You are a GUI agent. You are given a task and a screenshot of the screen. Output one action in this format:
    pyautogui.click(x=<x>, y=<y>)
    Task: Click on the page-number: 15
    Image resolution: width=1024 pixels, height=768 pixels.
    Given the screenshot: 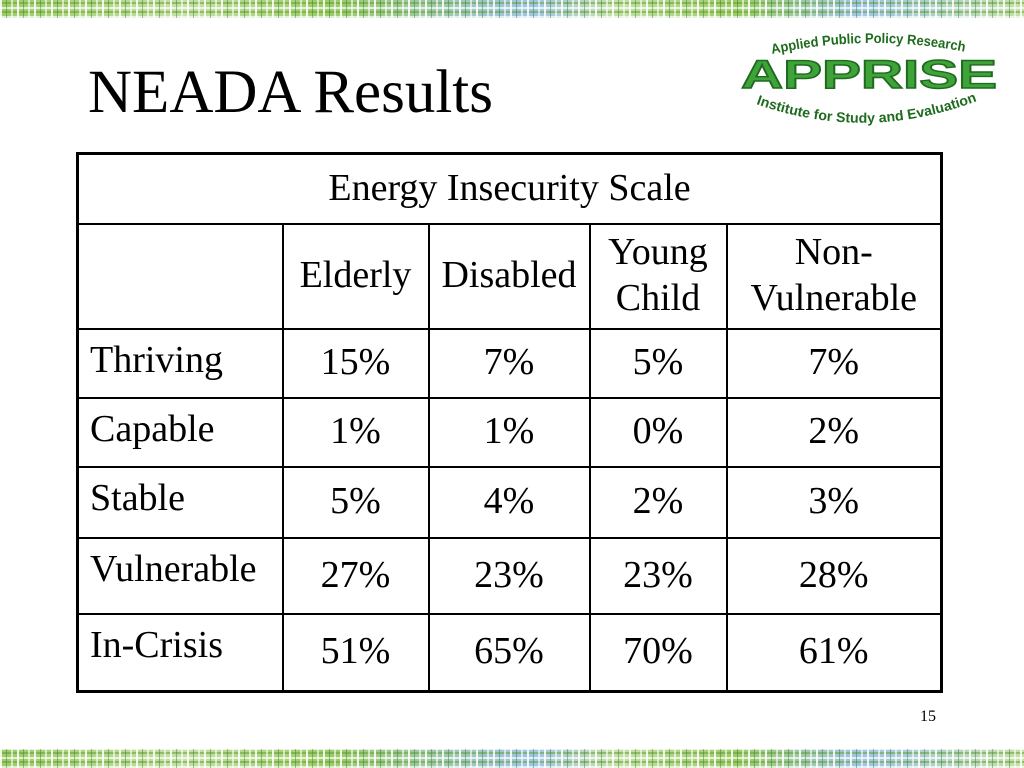 What is the action you would take?
    pyautogui.click(x=928, y=716)
    